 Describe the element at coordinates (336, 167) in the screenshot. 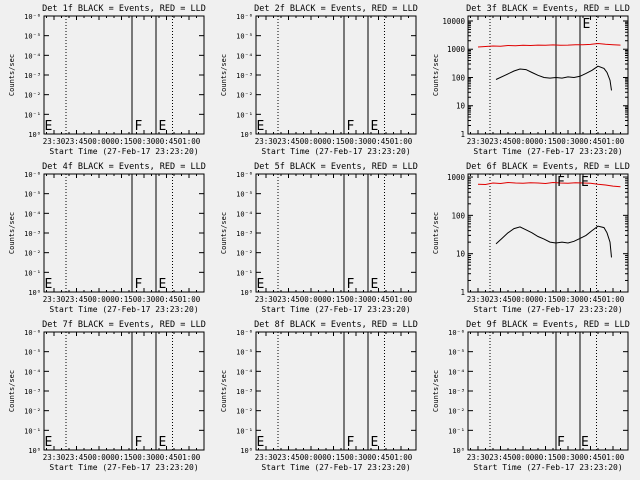

I see `panel-title: Det 5f BLACK = Events, RED = LLD` at that location.